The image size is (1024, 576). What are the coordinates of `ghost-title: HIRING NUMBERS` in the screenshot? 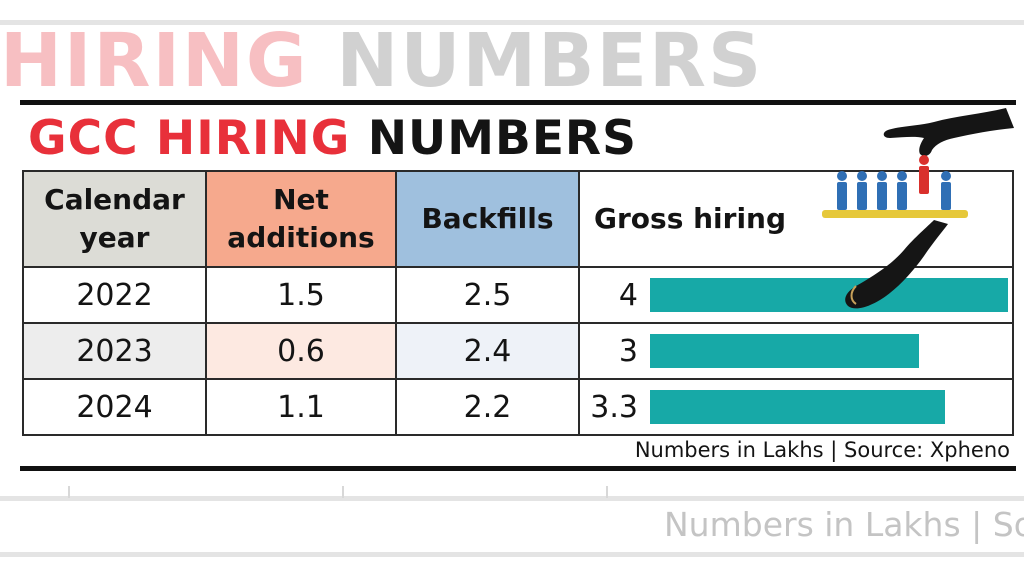 It's located at (381, 61).